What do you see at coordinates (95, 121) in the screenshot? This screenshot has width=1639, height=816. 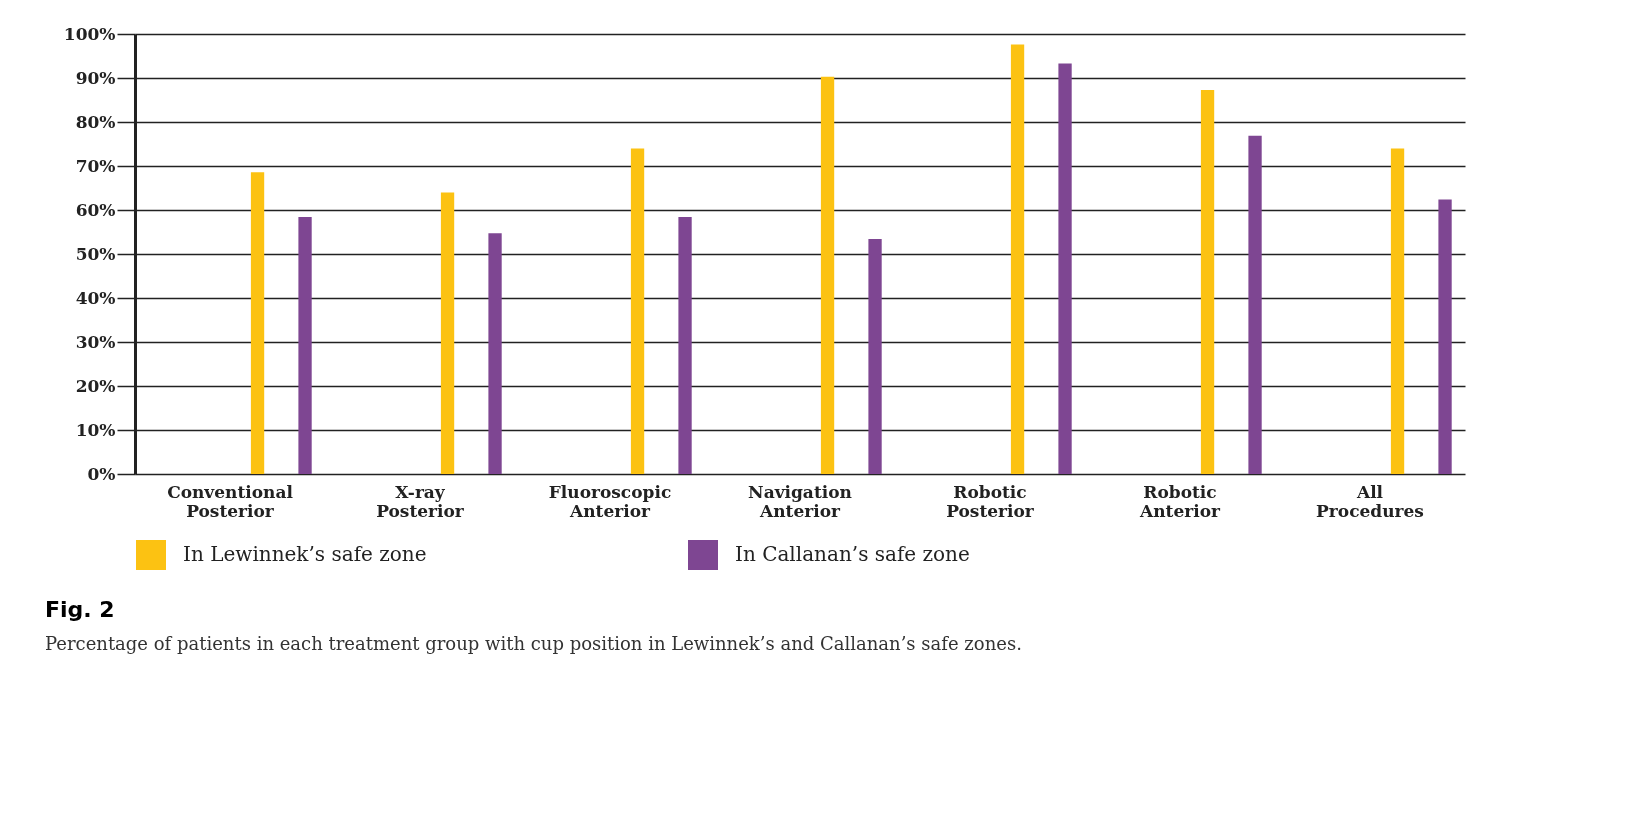 I see `y-tick-label: 80%` at bounding box center [95, 121].